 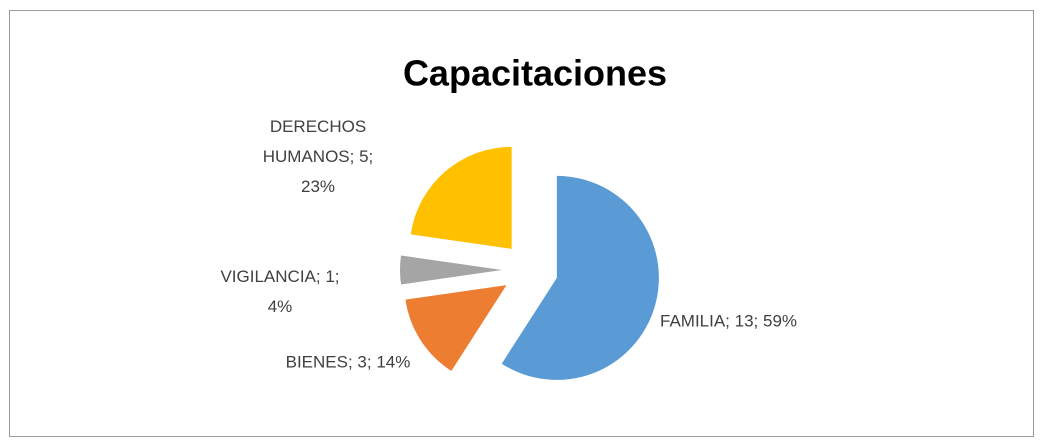 I want to click on data-label: BIENES; 3; 14%, so click(x=348, y=361).